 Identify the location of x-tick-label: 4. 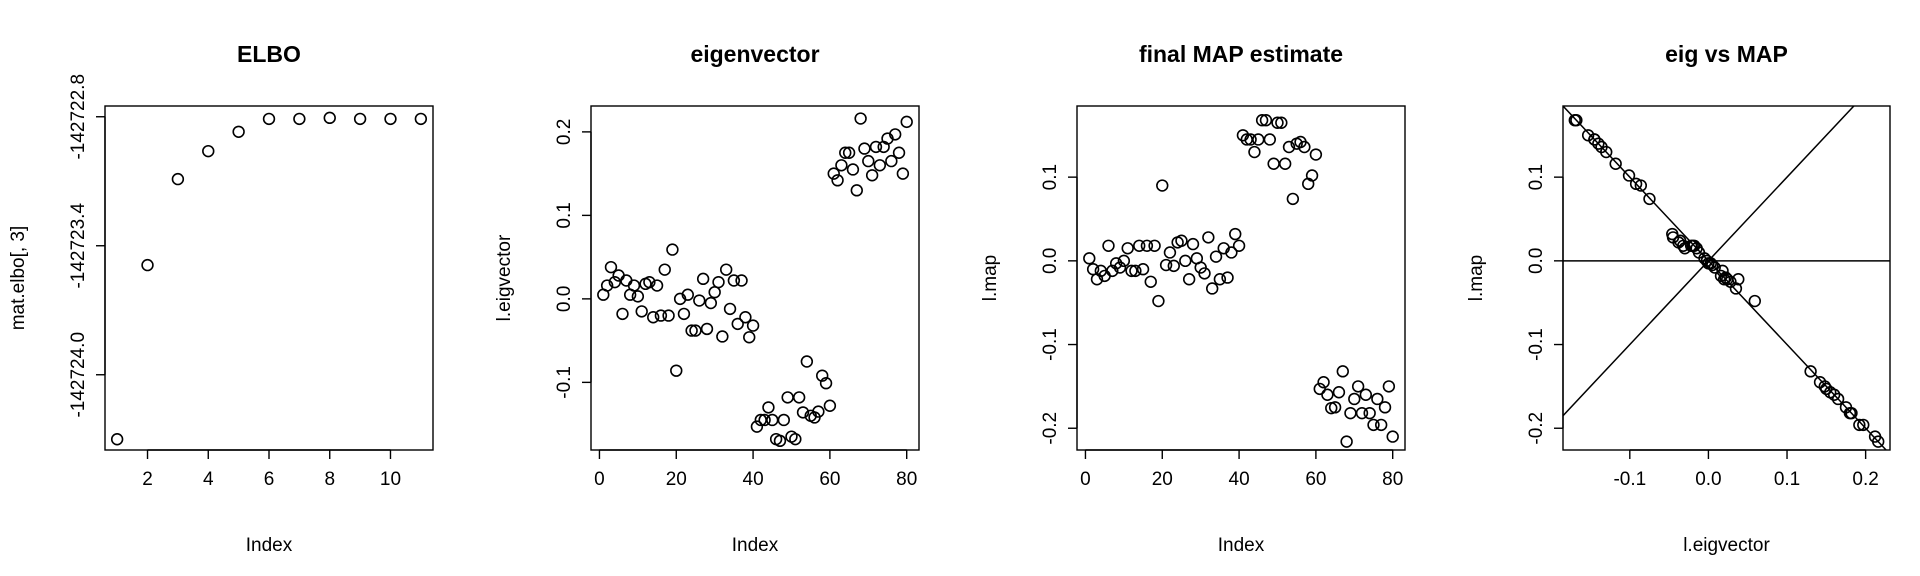
(208, 479).